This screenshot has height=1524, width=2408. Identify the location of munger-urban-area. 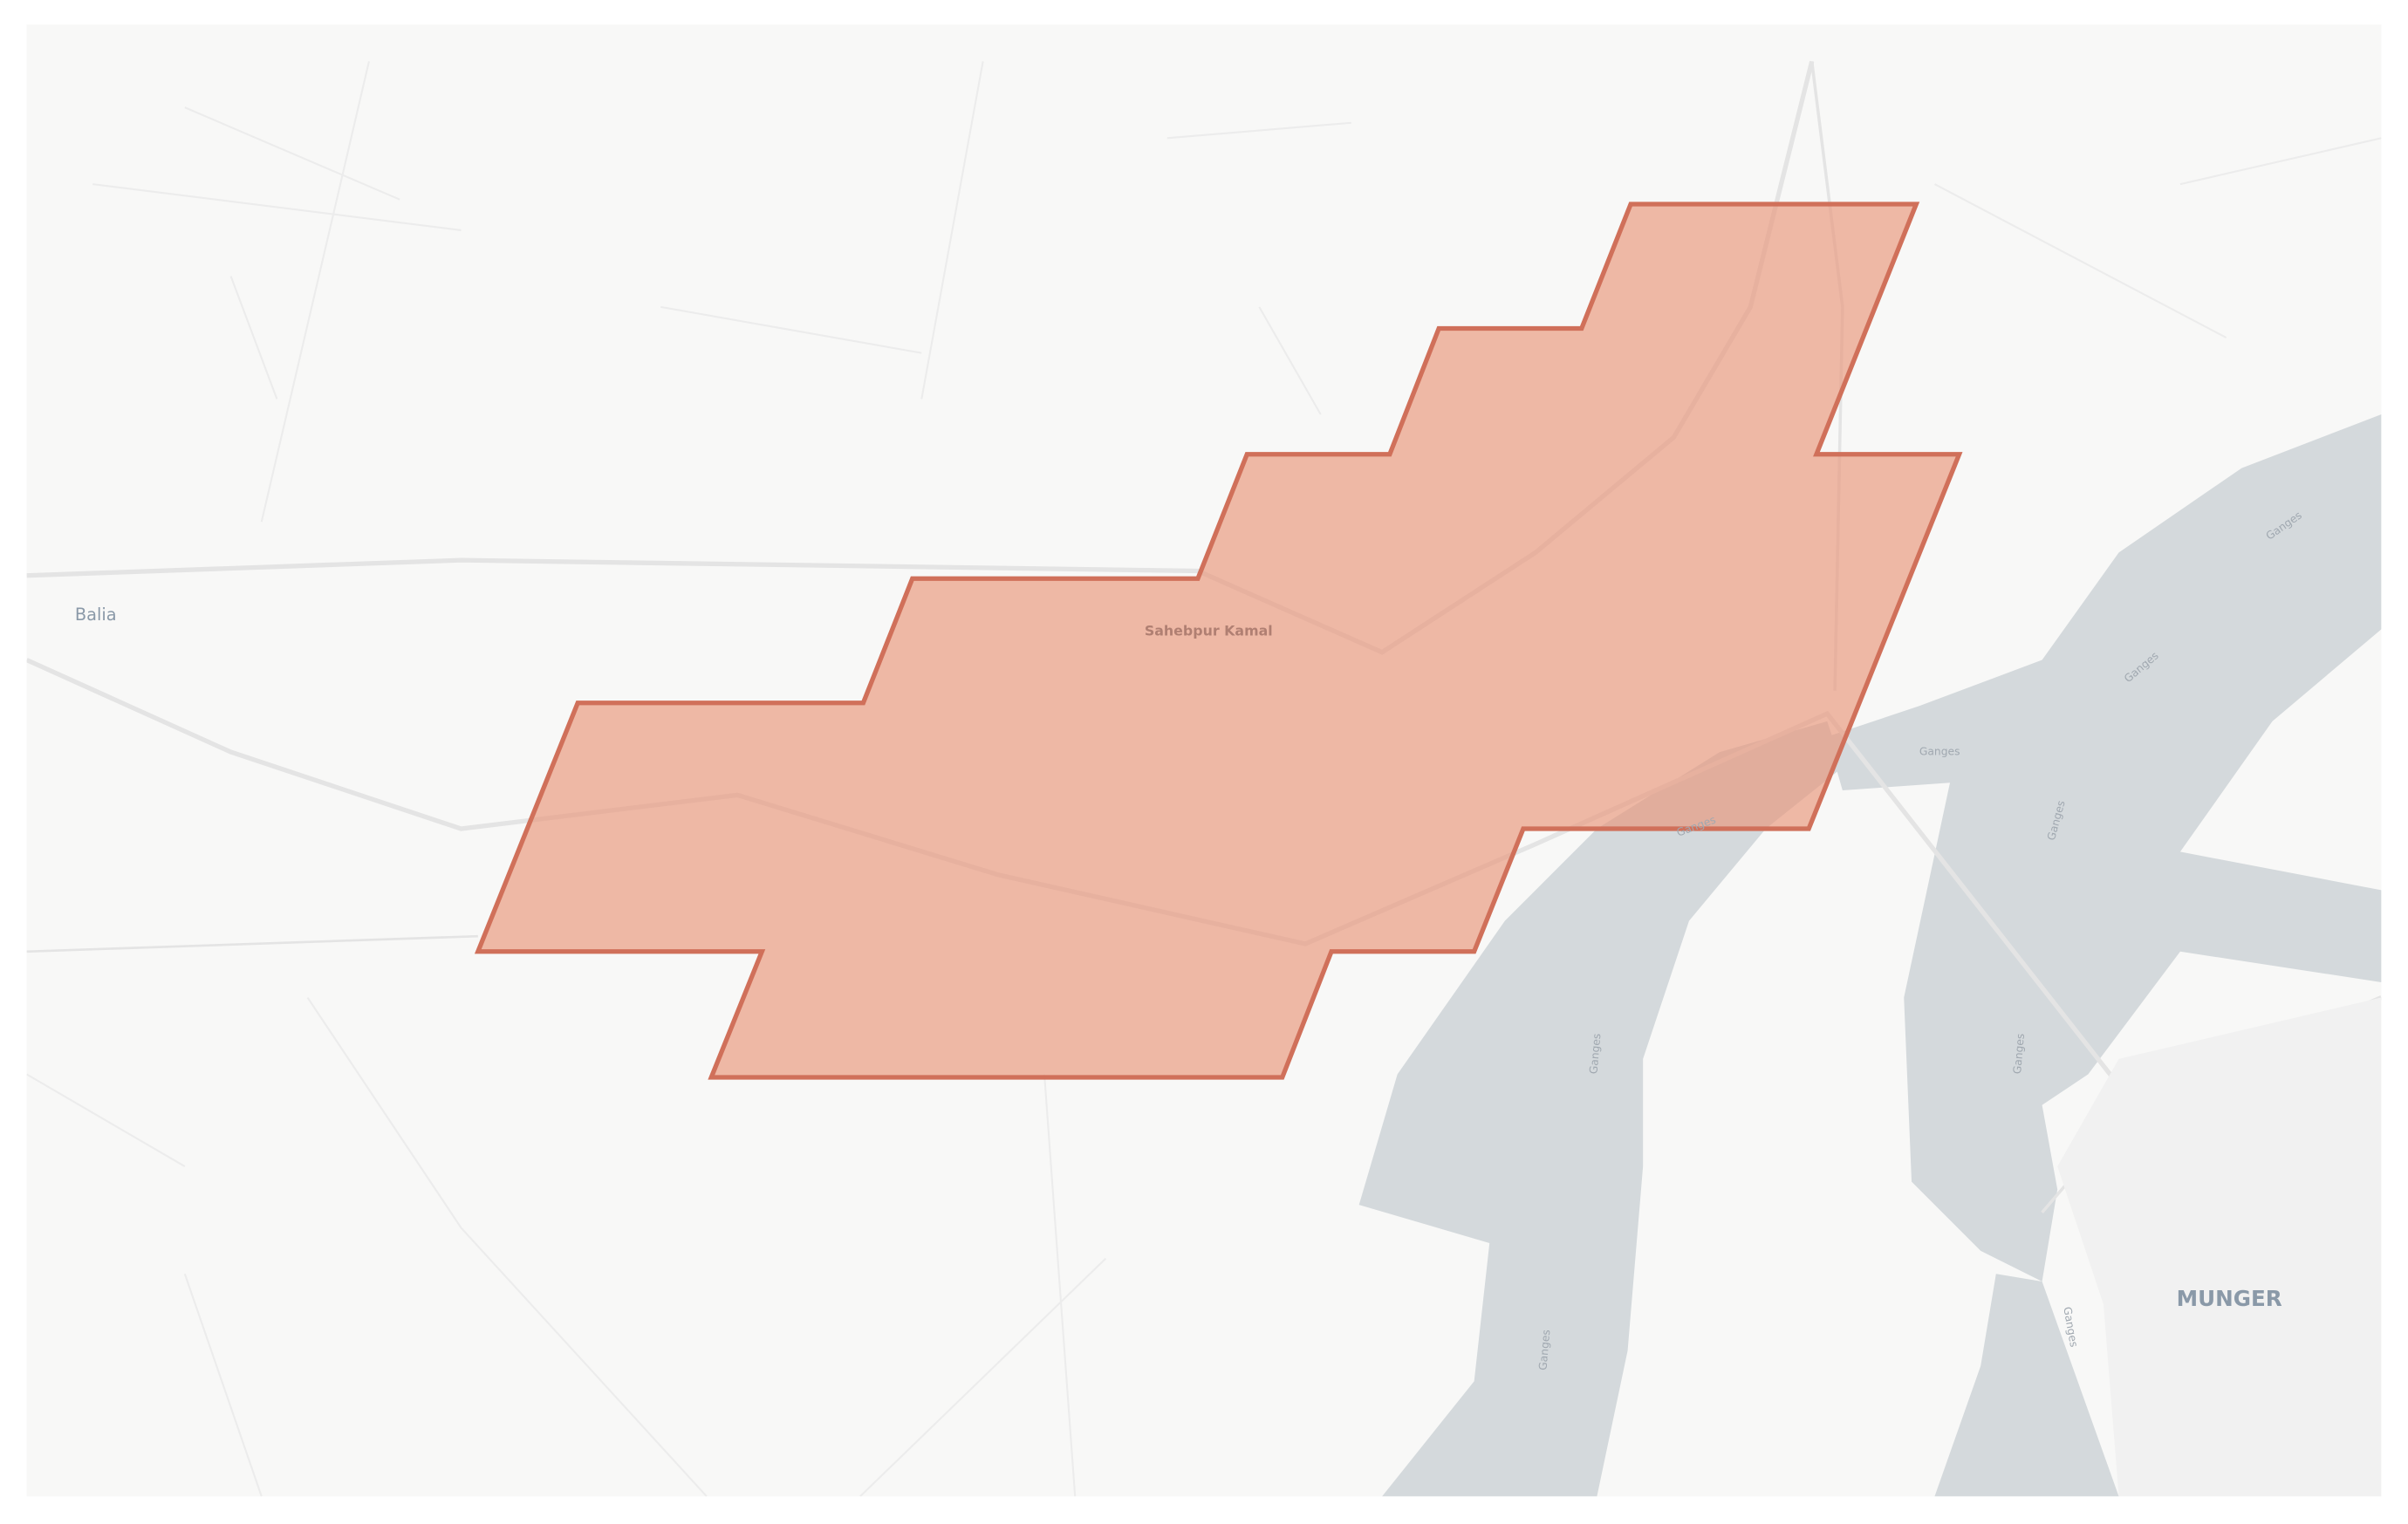
(2220, 1247).